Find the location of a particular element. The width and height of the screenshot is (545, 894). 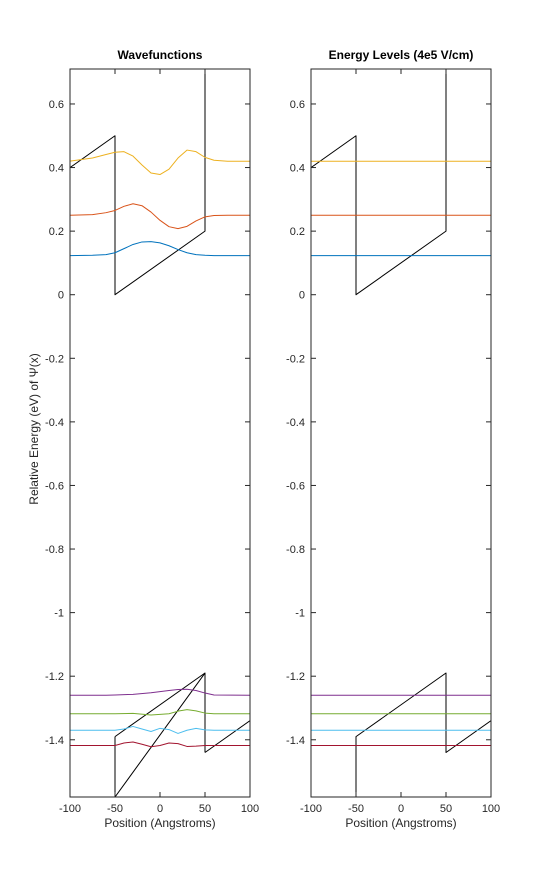

chart-title: Energy Levels (4e5 V/cm) is located at coordinates (401, 55).